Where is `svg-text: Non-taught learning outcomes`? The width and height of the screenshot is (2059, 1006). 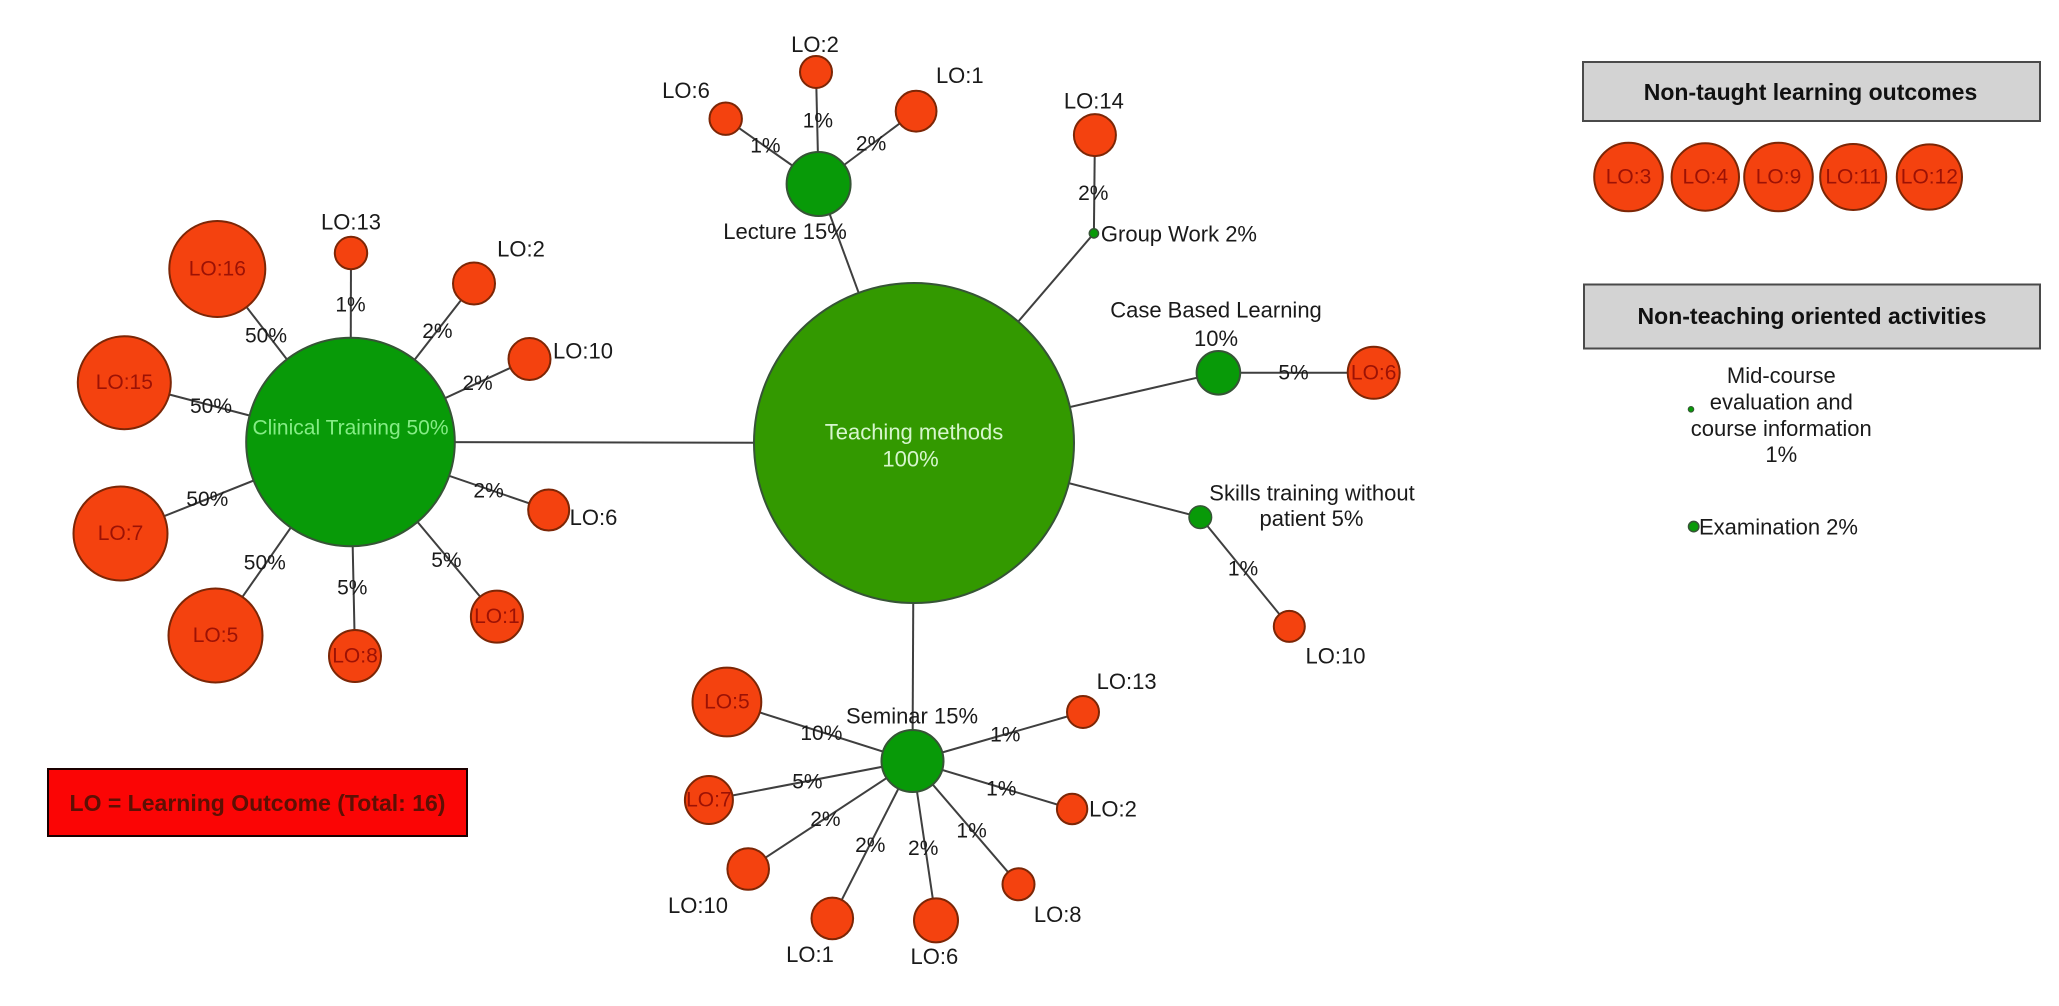 svg-text: Non-taught learning outcomes is located at coordinates (1811, 92).